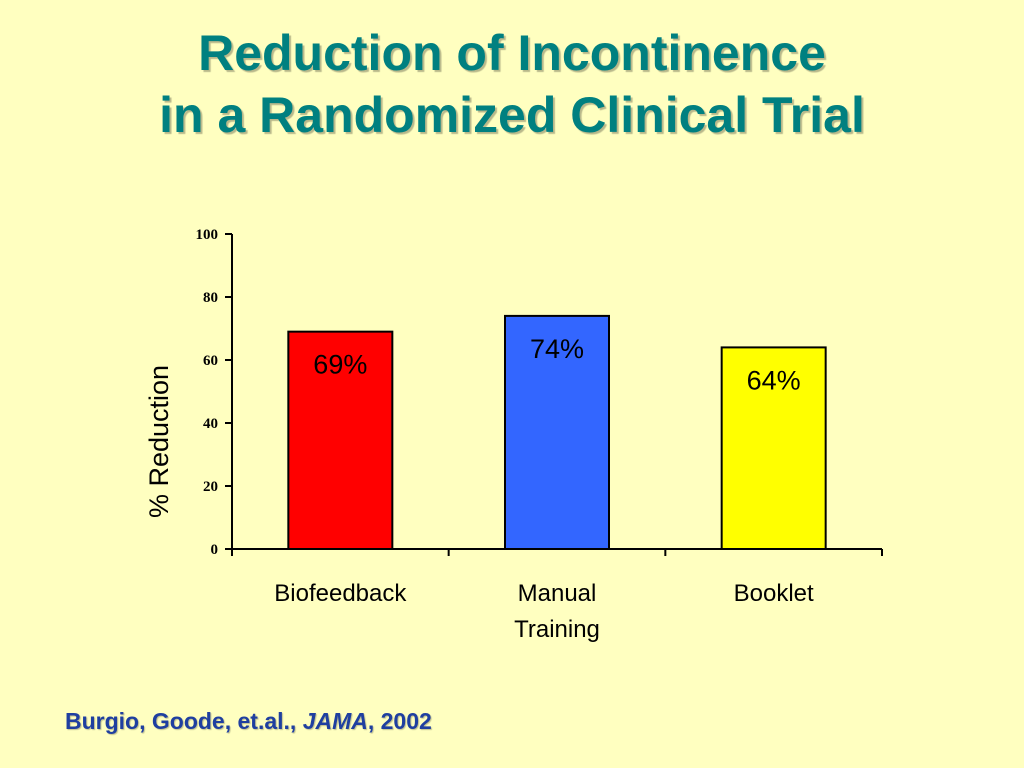  Describe the element at coordinates (159, 441) in the screenshot. I see `y-axis-label: % Reduction` at that location.